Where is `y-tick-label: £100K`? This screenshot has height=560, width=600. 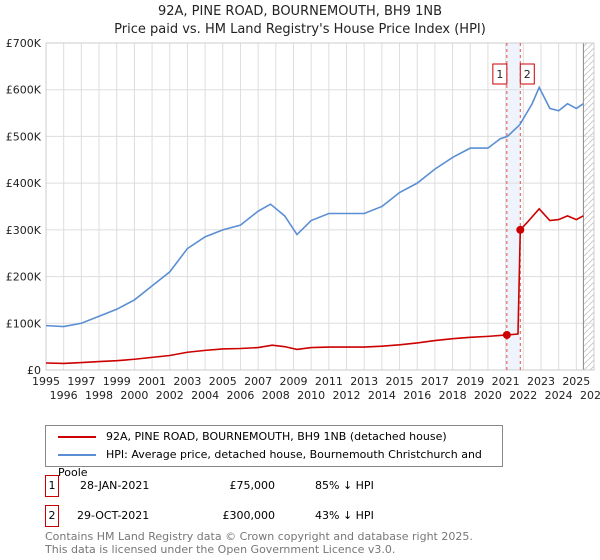 y-tick-label: £100K is located at coordinates (24, 323).